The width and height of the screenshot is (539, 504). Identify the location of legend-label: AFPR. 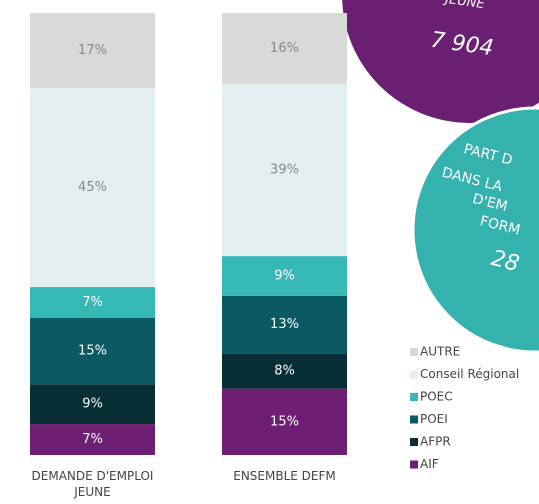
(435, 442).